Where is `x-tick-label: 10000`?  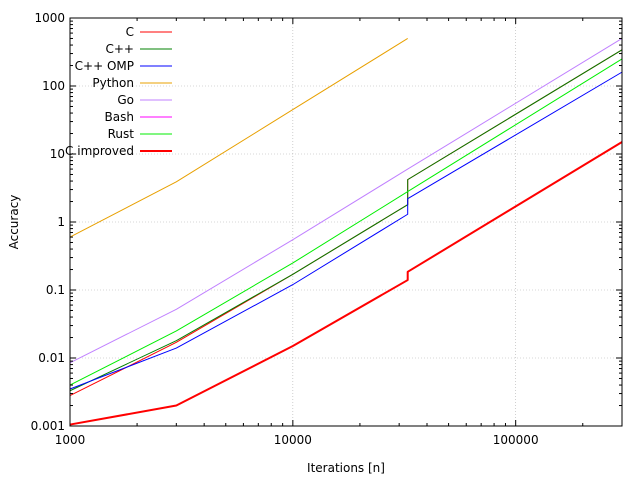 x-tick-label: 10000 is located at coordinates (293, 440).